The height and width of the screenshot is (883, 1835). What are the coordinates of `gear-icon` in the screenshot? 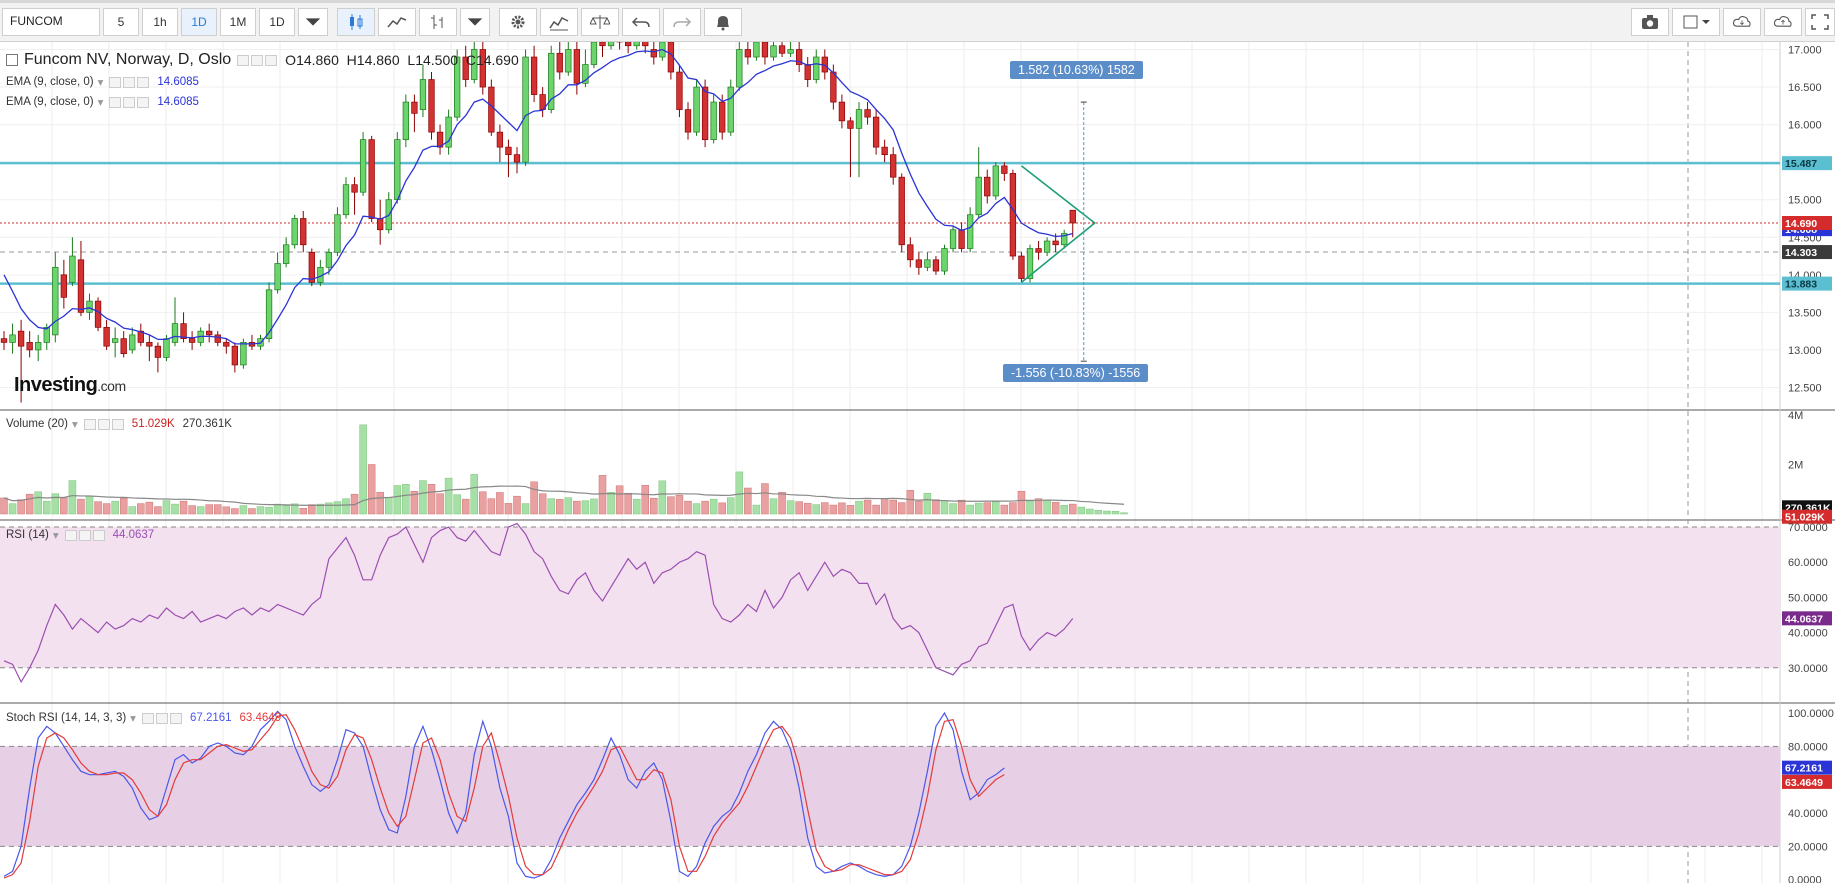 It's located at (518, 22).